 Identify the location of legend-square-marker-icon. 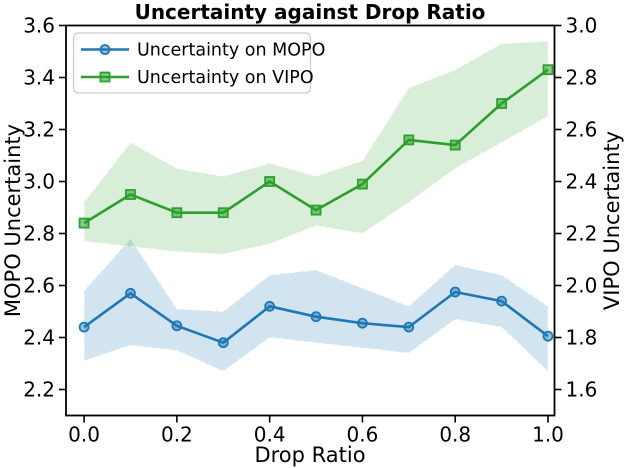
(105, 77).